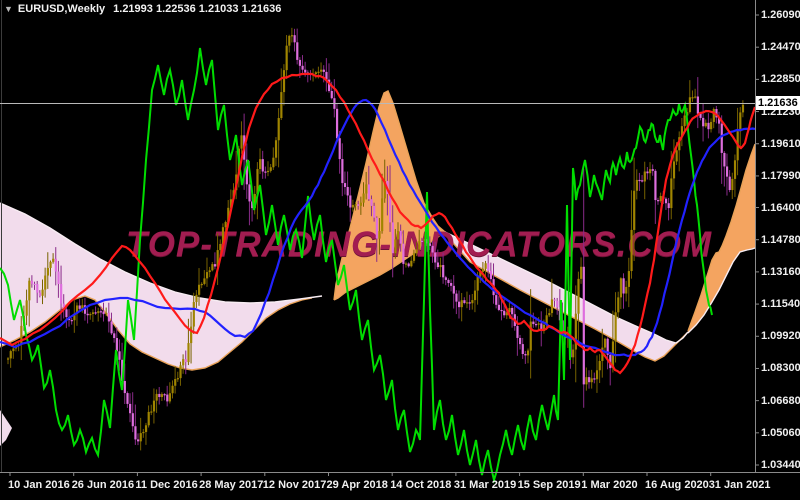  I want to click on price-axis-label: 1.26090, so click(780, 15).